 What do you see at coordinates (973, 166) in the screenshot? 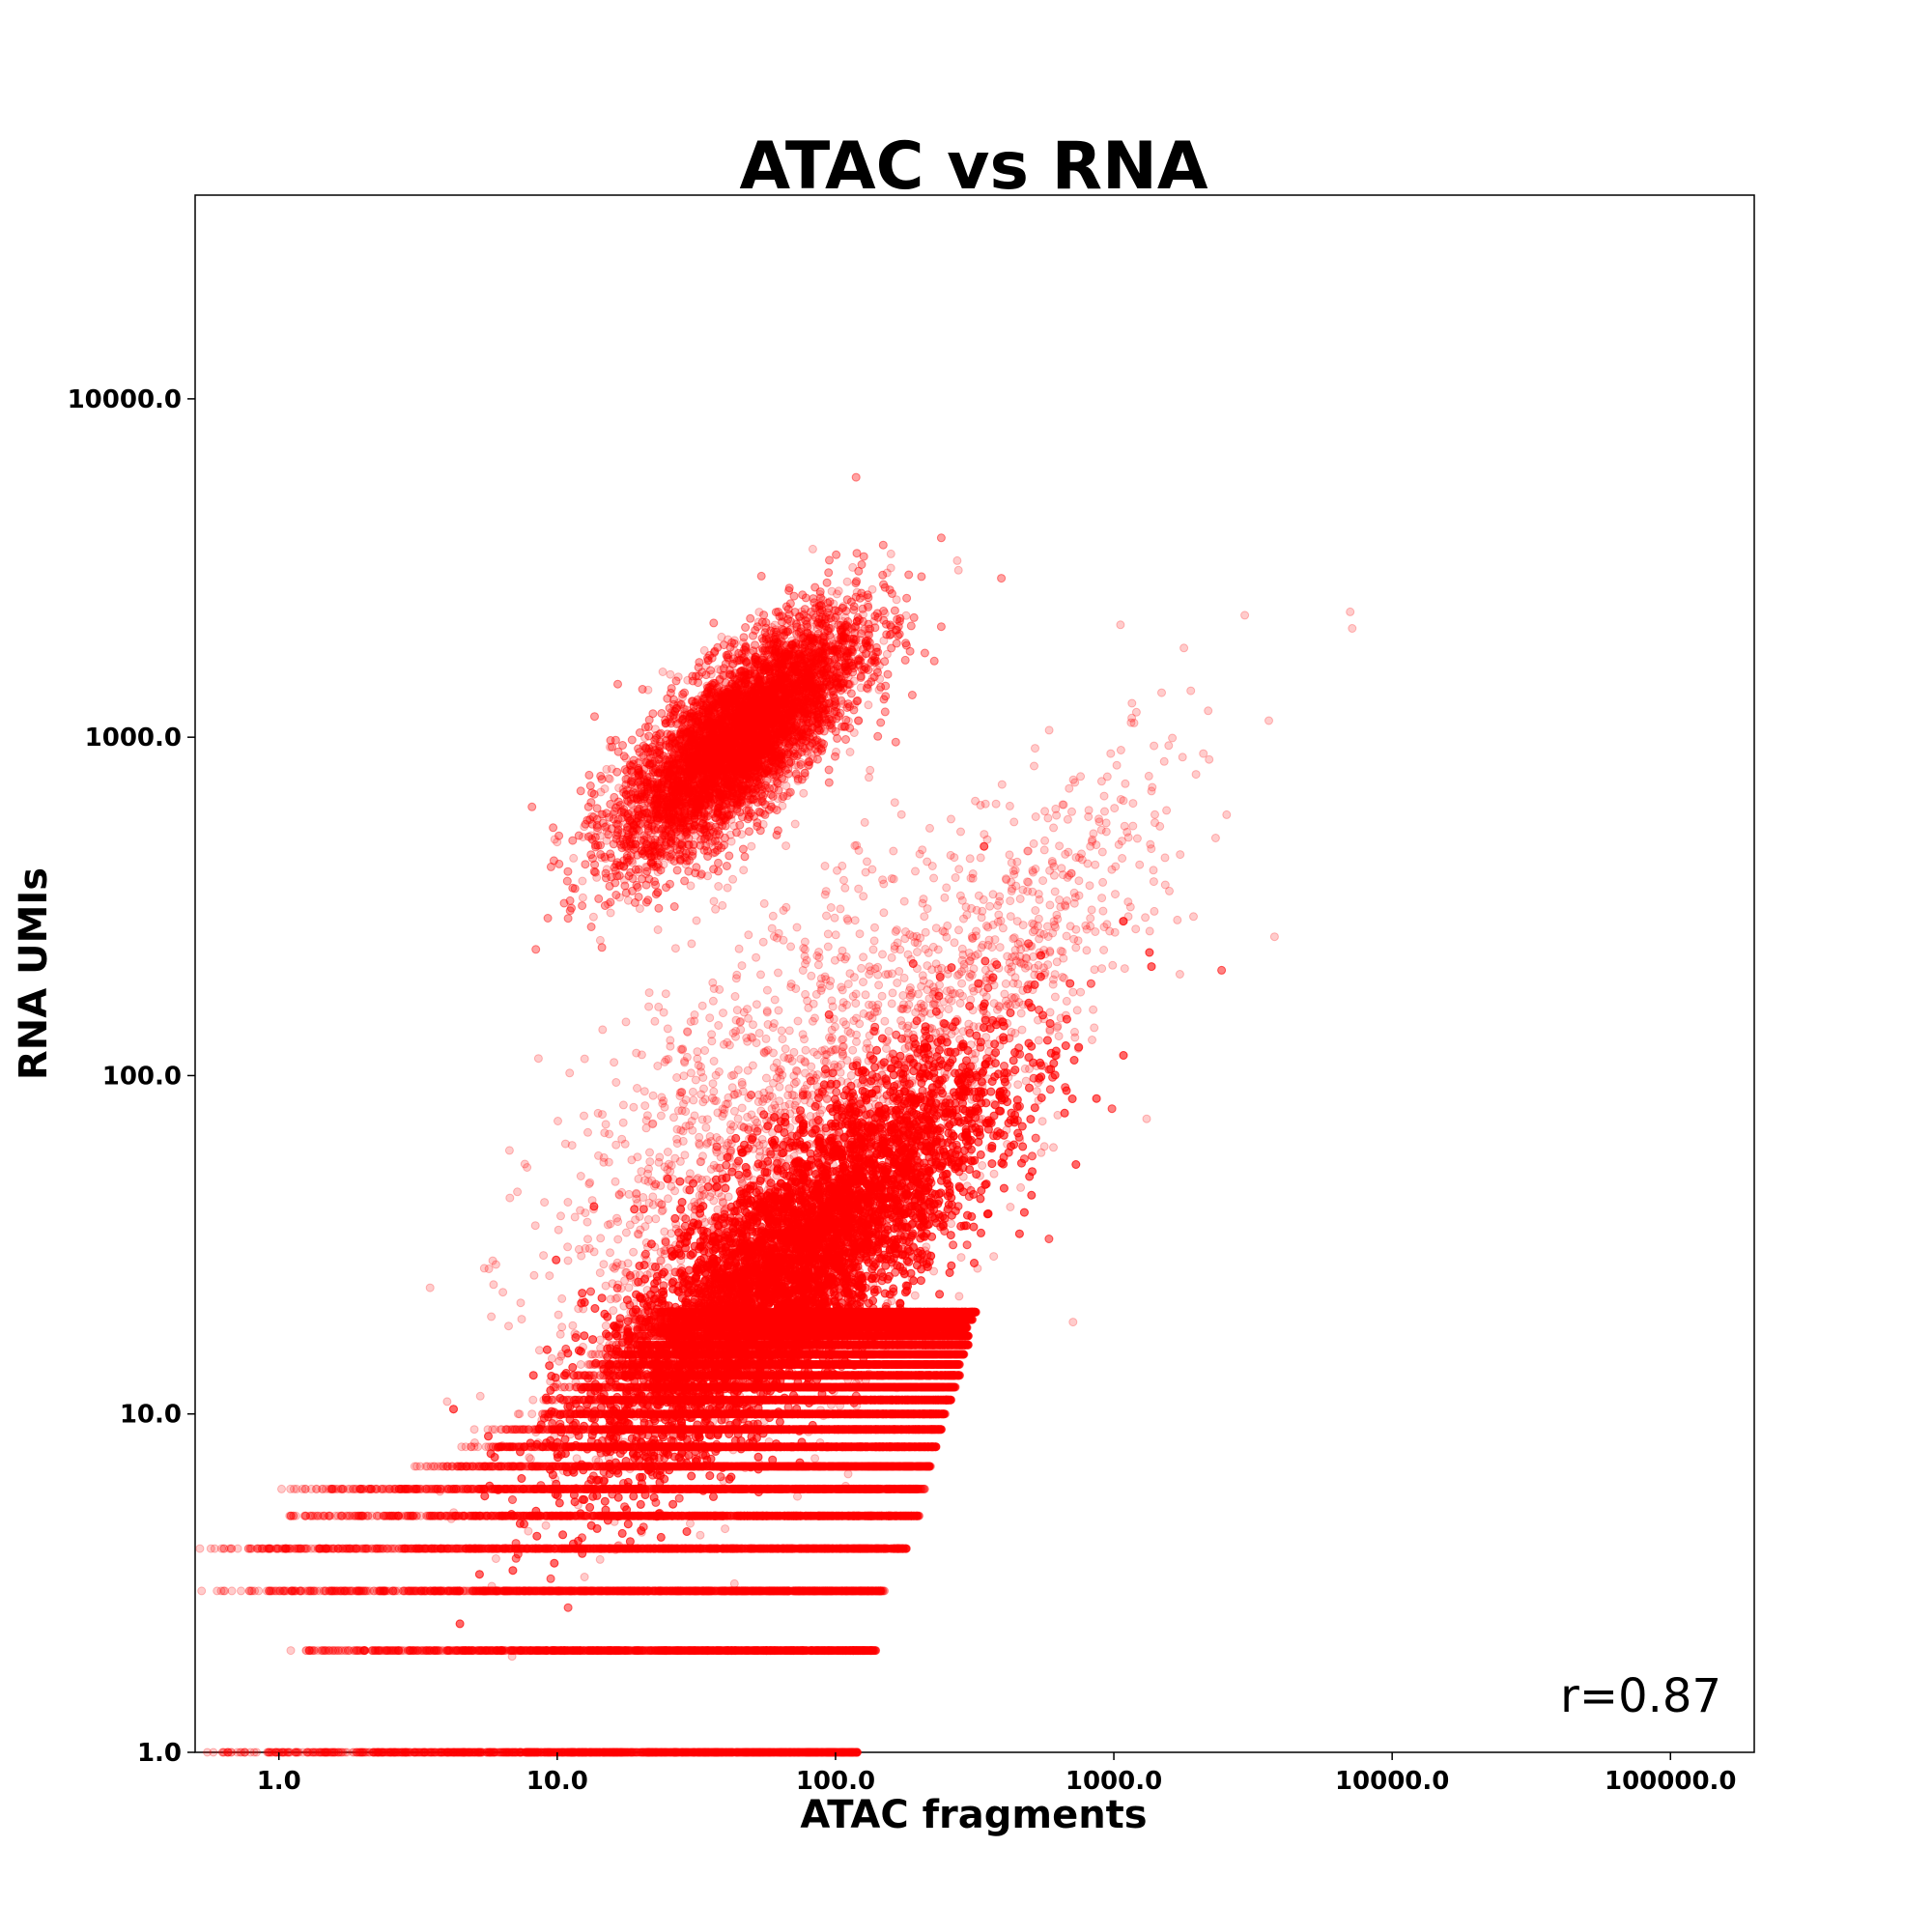
I see `chart-title: ATAC vs RNA` at bounding box center [973, 166].